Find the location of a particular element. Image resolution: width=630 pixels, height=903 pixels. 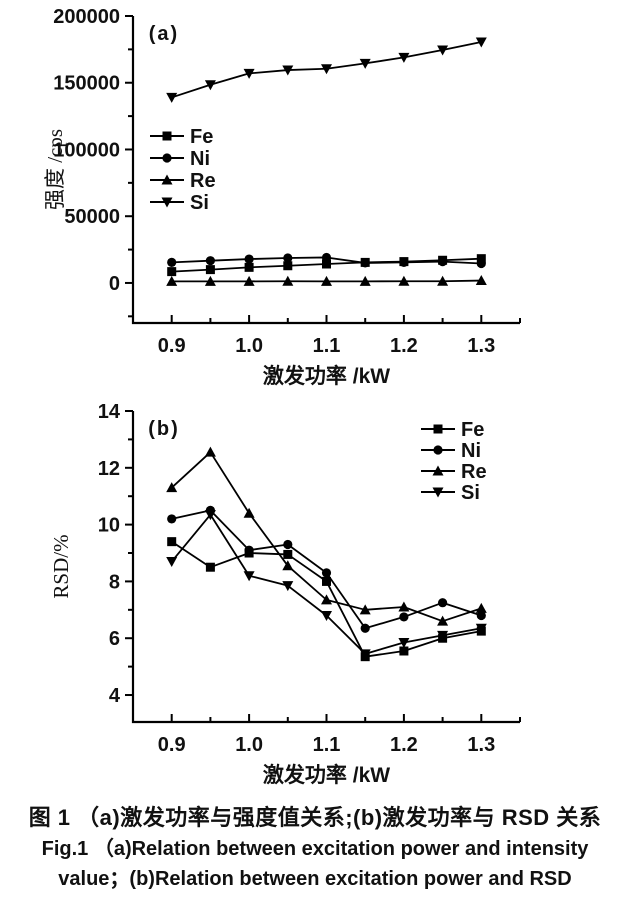

y-tick-label: 50000 is located at coordinates (92, 217).